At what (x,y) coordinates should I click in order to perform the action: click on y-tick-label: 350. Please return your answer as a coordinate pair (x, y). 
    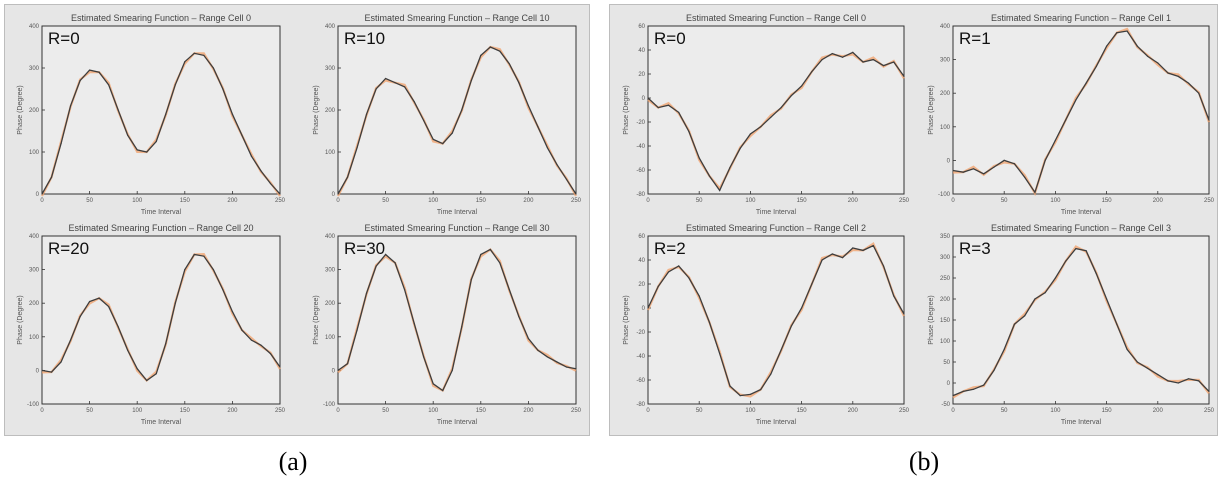
    Looking at the image, I should click on (945, 237).